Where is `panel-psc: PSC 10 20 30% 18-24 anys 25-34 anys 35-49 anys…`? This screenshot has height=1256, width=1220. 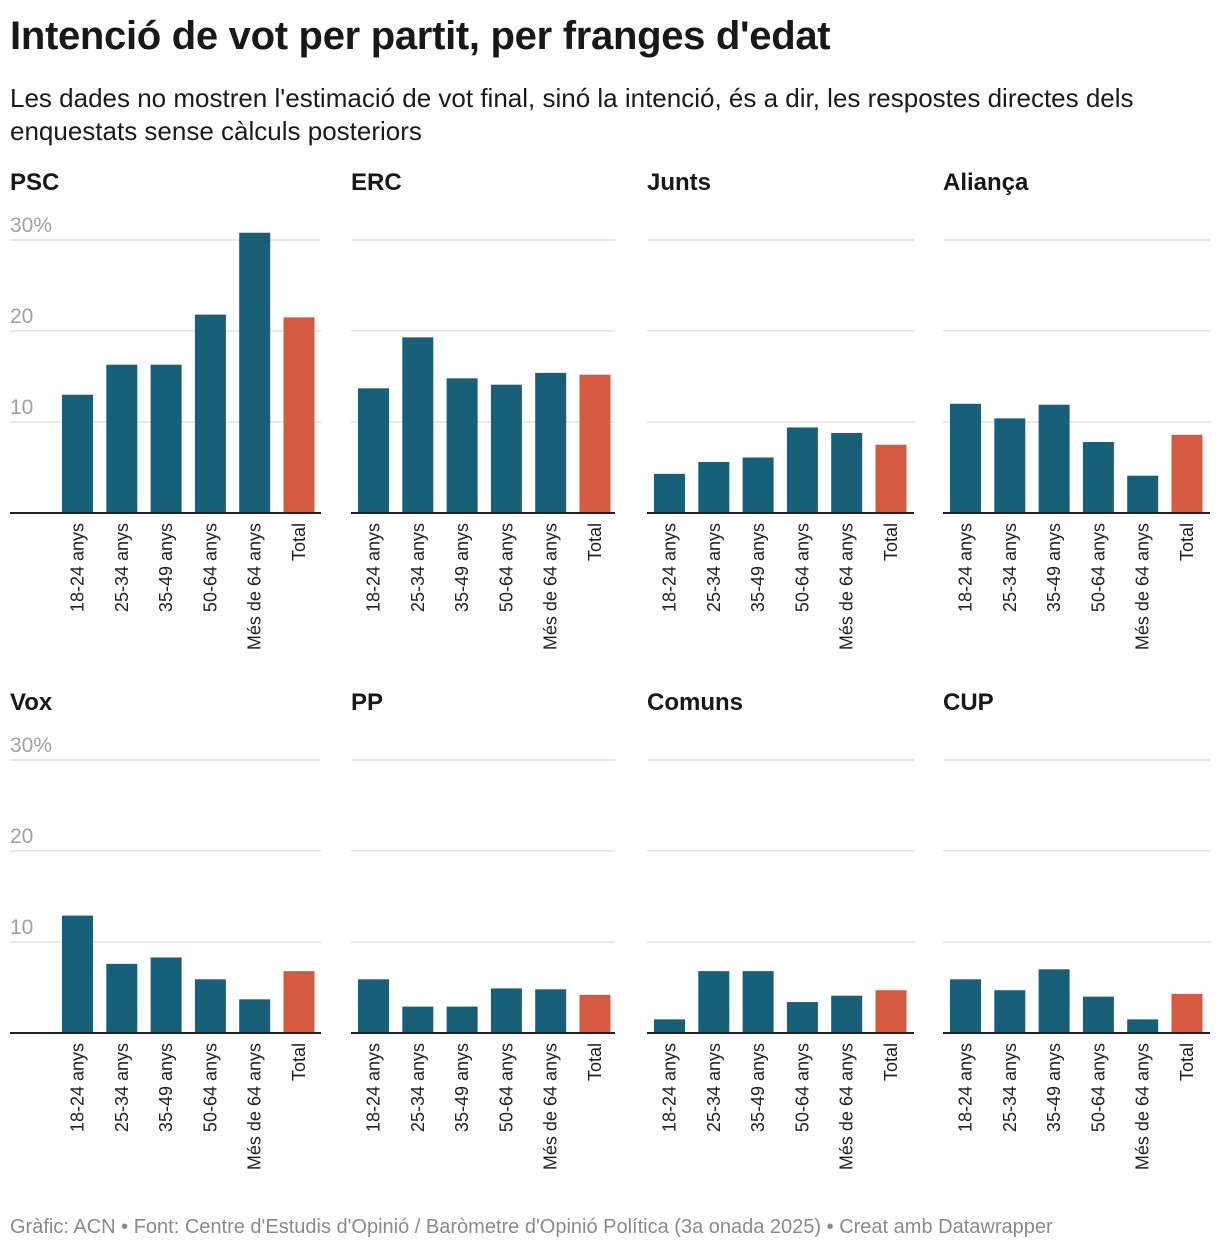 panel-psc: PSC 10 20 30% 18-24 anys 25-34 anys 35-49 anys… is located at coordinates (165, 415).